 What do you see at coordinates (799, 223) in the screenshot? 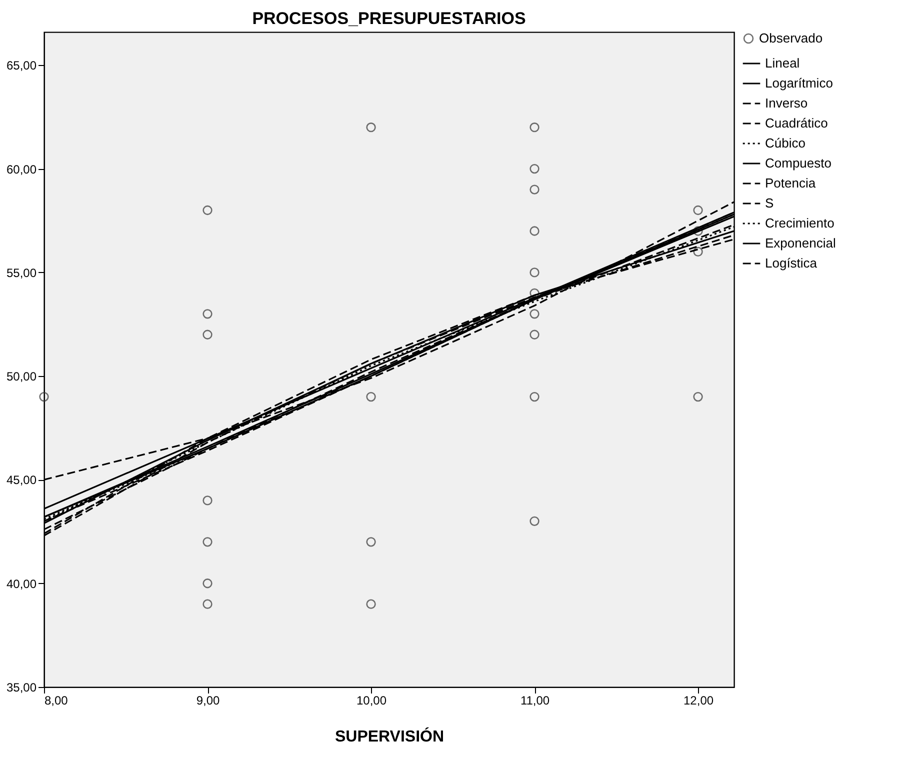
I see `legend-label: Crecimiento` at bounding box center [799, 223].